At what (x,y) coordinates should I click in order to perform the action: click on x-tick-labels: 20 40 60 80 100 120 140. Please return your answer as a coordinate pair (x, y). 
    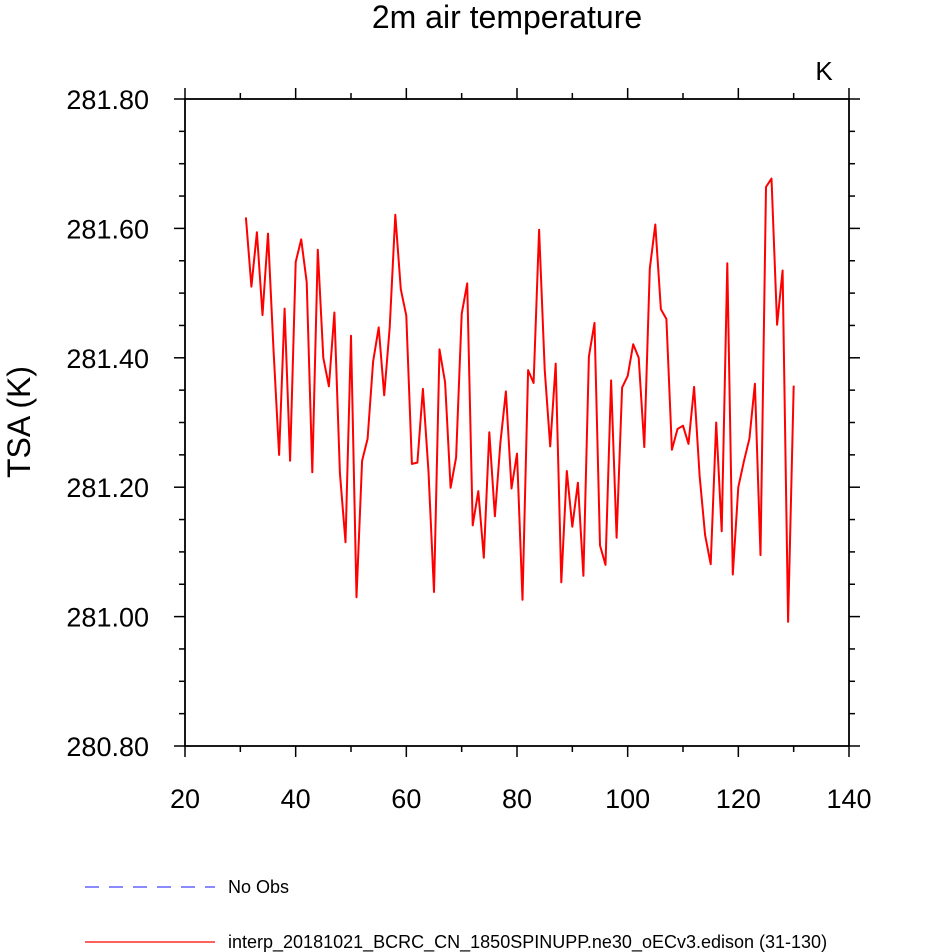
    Looking at the image, I should click on (521, 799).